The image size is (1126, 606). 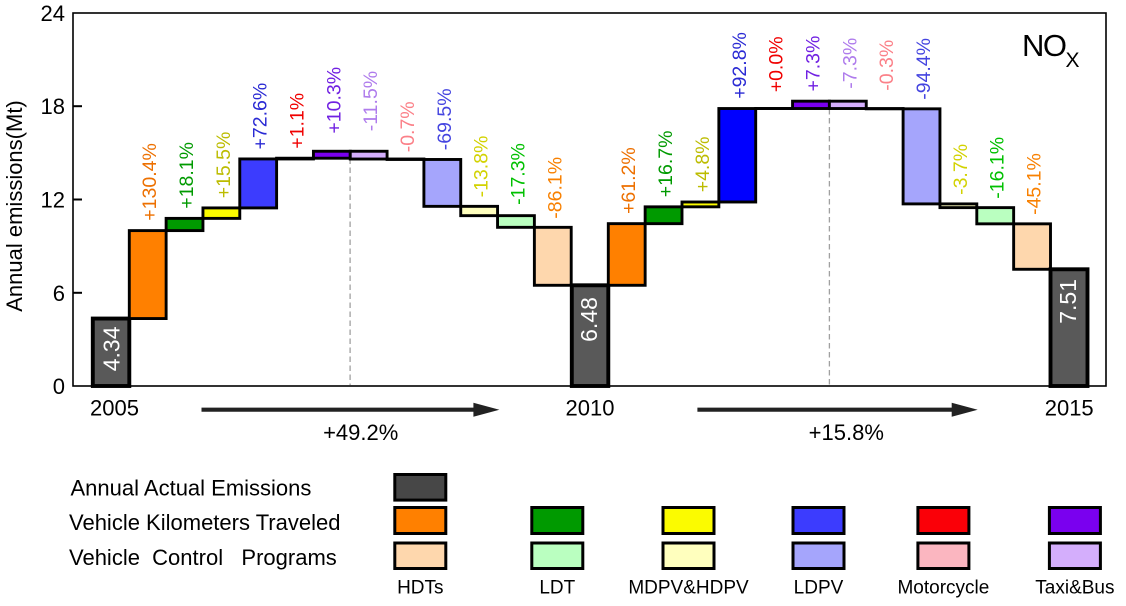 I want to click on svg-text: -3.7%, so click(x=961, y=169).